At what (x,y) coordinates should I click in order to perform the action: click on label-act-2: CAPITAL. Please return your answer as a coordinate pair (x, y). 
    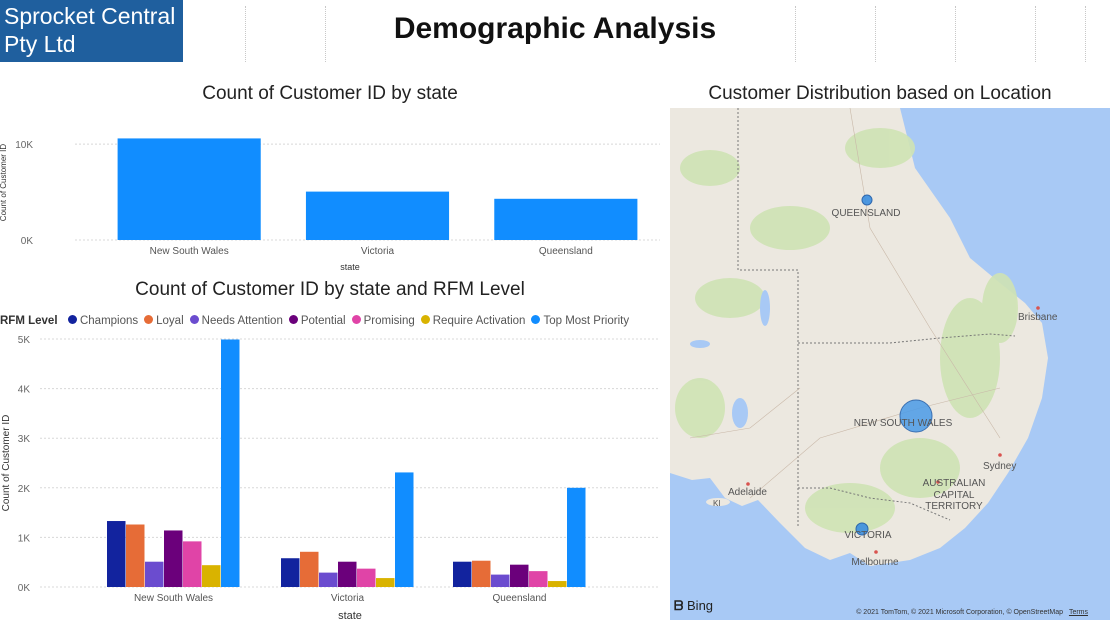
    Looking at the image, I should click on (954, 495).